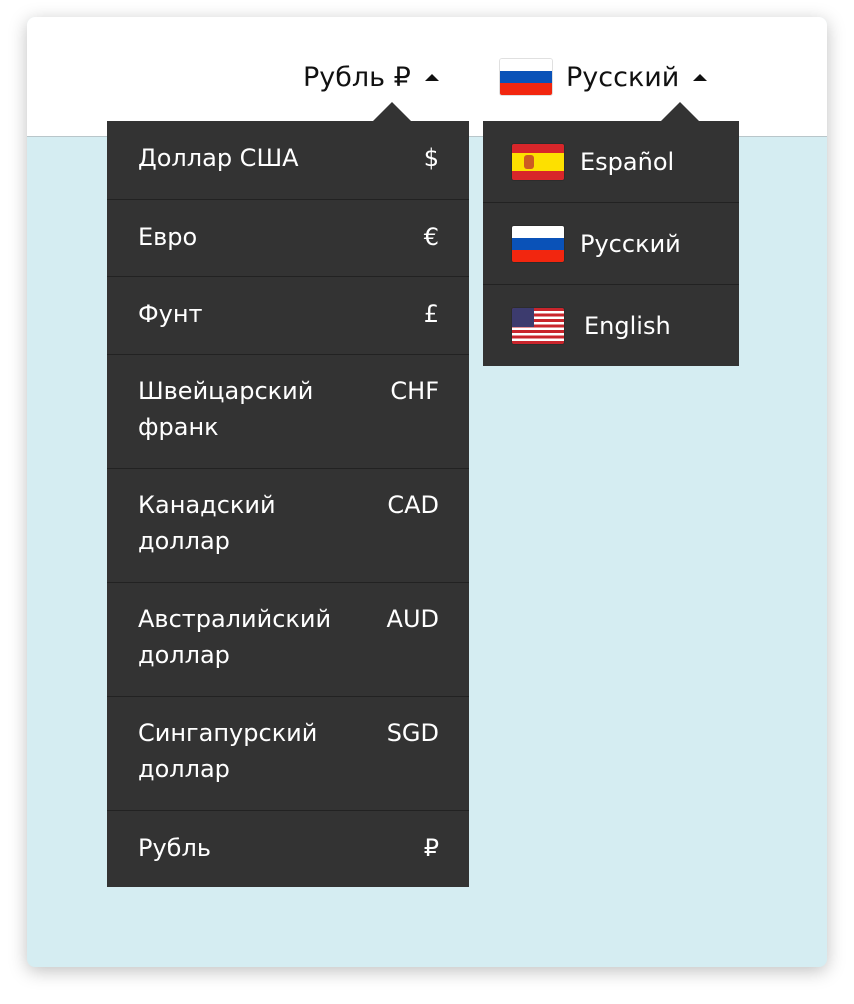  I want to click on language-selector-label: Русский, so click(623, 77).